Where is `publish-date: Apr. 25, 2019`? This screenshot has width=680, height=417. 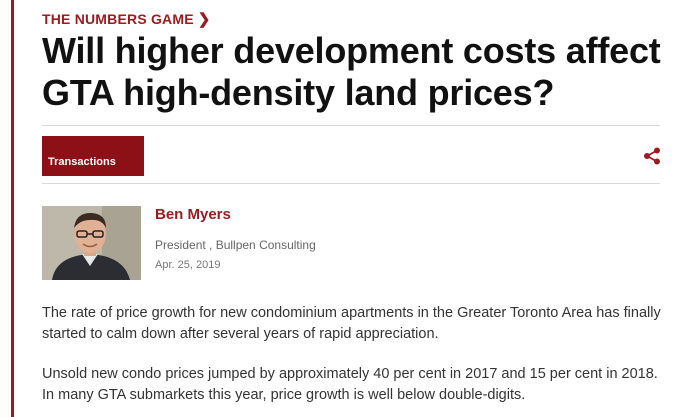 publish-date: Apr. 25, 2019 is located at coordinates (188, 265).